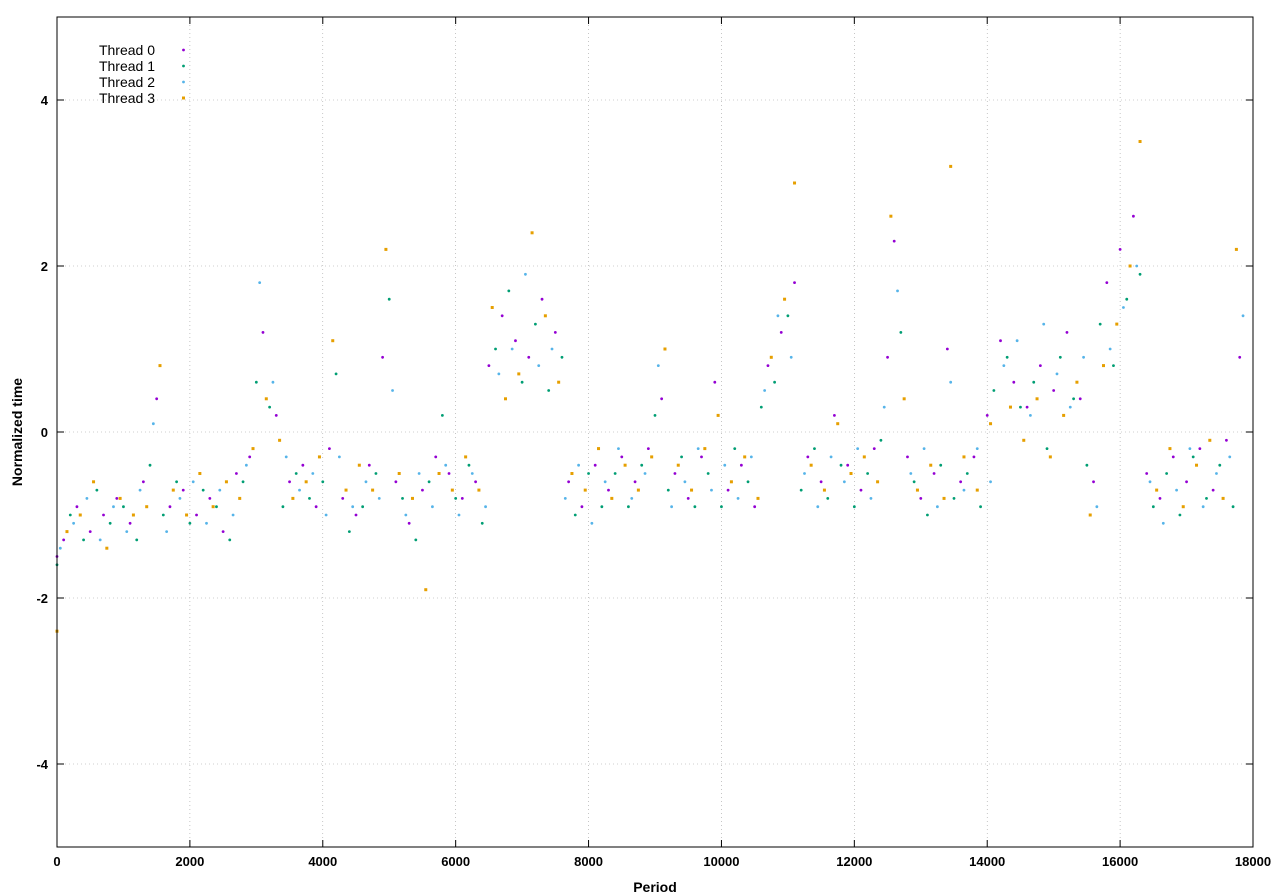  What do you see at coordinates (44, 432) in the screenshot?
I see `y-tick-label: 0` at bounding box center [44, 432].